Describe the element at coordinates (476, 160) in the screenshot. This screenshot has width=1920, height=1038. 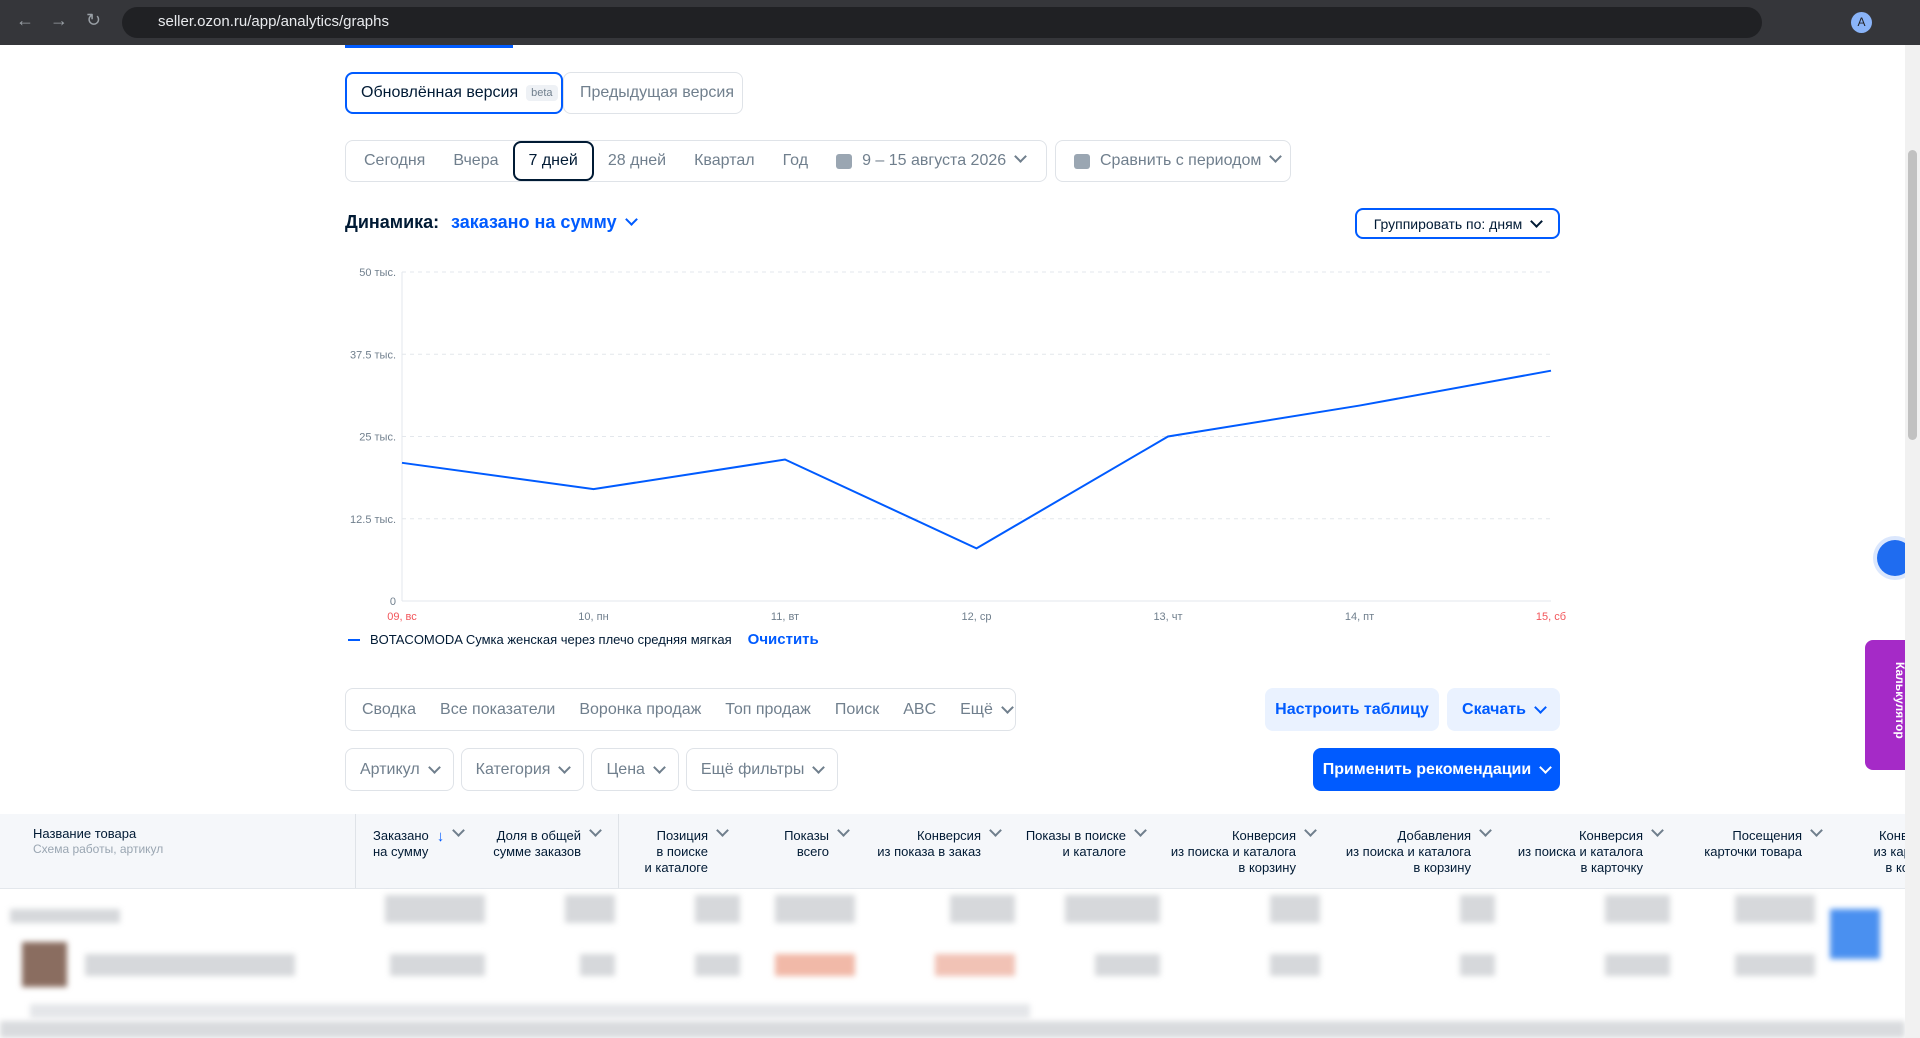
I see `period-option: Вчера` at that location.